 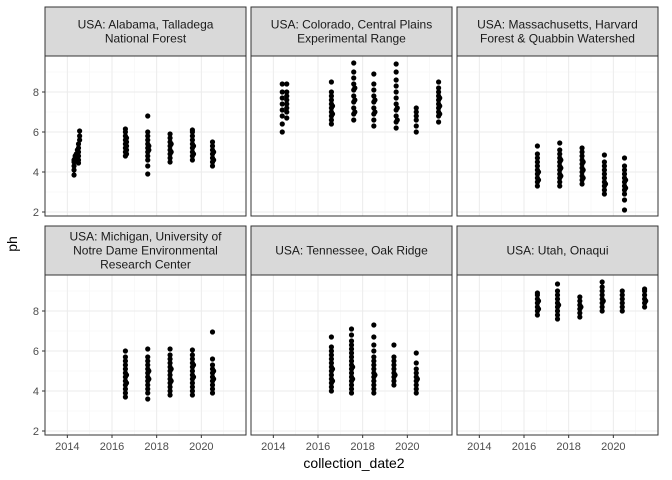 What do you see at coordinates (351, 25) in the screenshot?
I see `facet-strip-title: USA: Colorado, Central Plains` at bounding box center [351, 25].